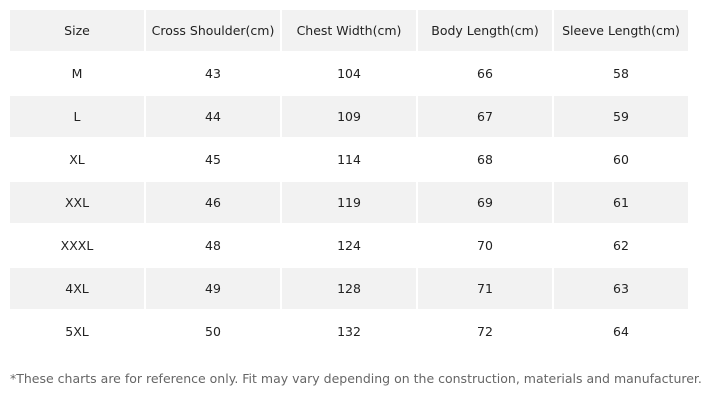 Image resolution: width=707 pixels, height=400 pixels. I want to click on value-cell: 104, so click(349, 73).